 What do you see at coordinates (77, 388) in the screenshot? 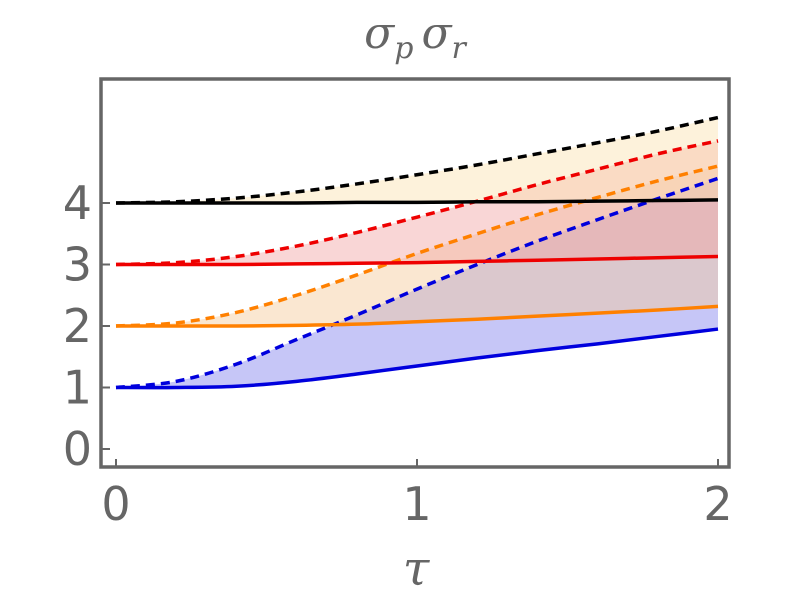
I see `y-tick-label-1: 1` at bounding box center [77, 388].